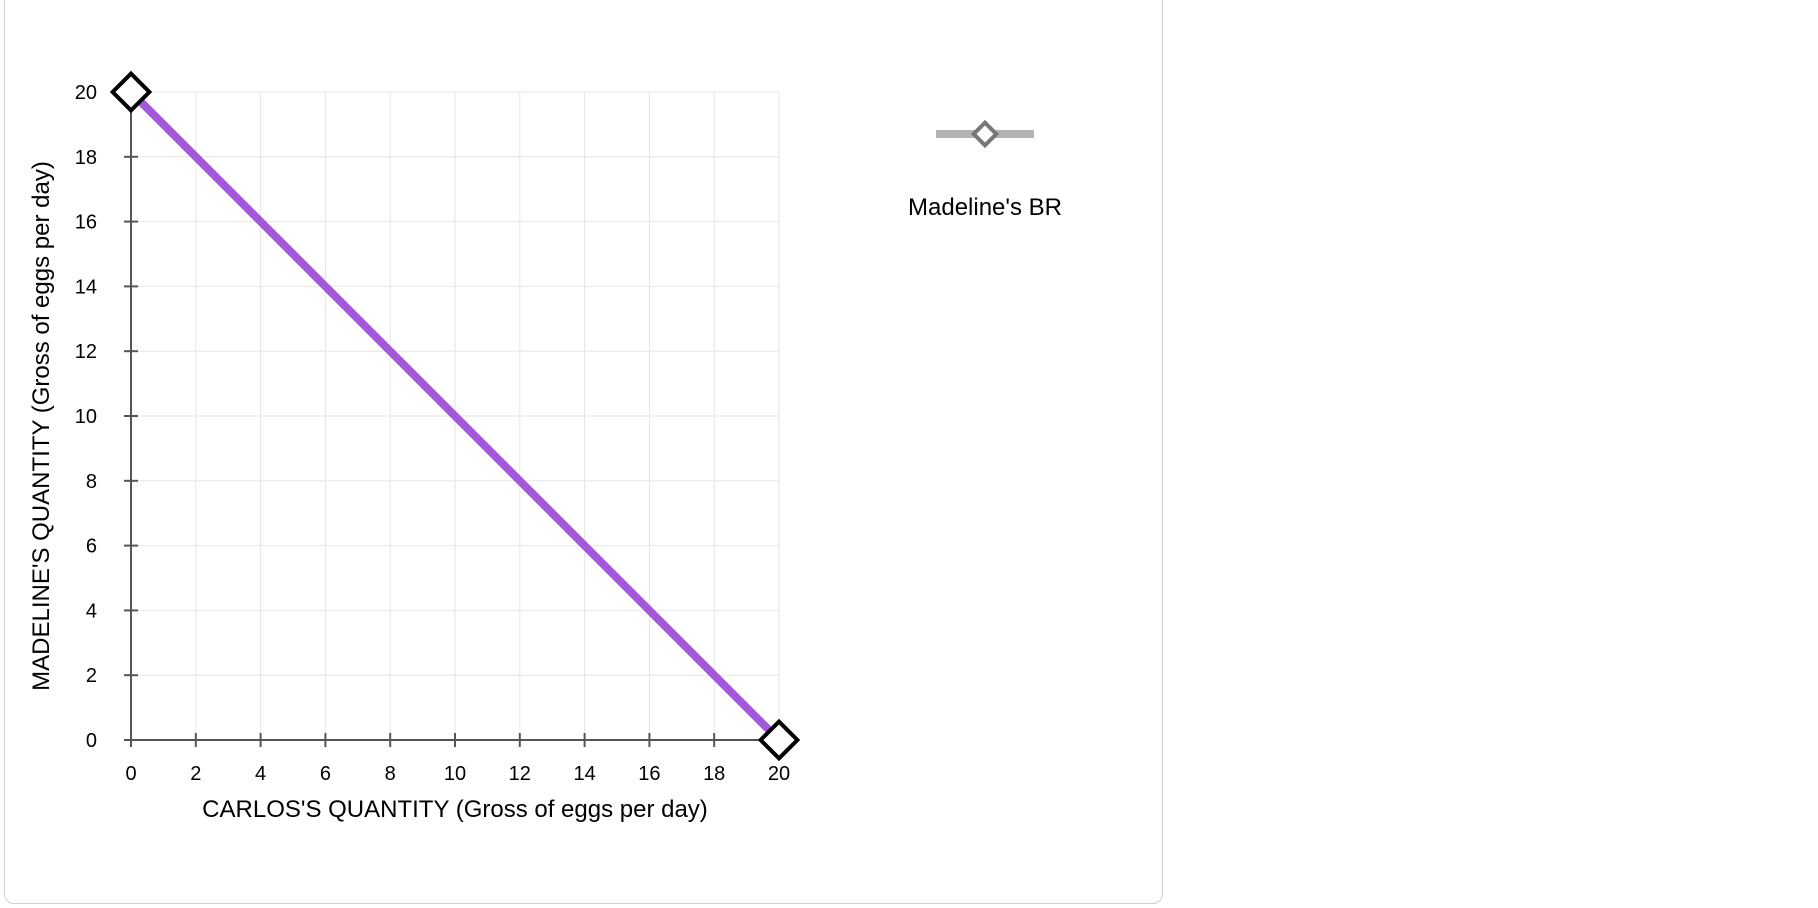  Describe the element at coordinates (86, 287) in the screenshot. I see `y-tick-label: 14` at that location.